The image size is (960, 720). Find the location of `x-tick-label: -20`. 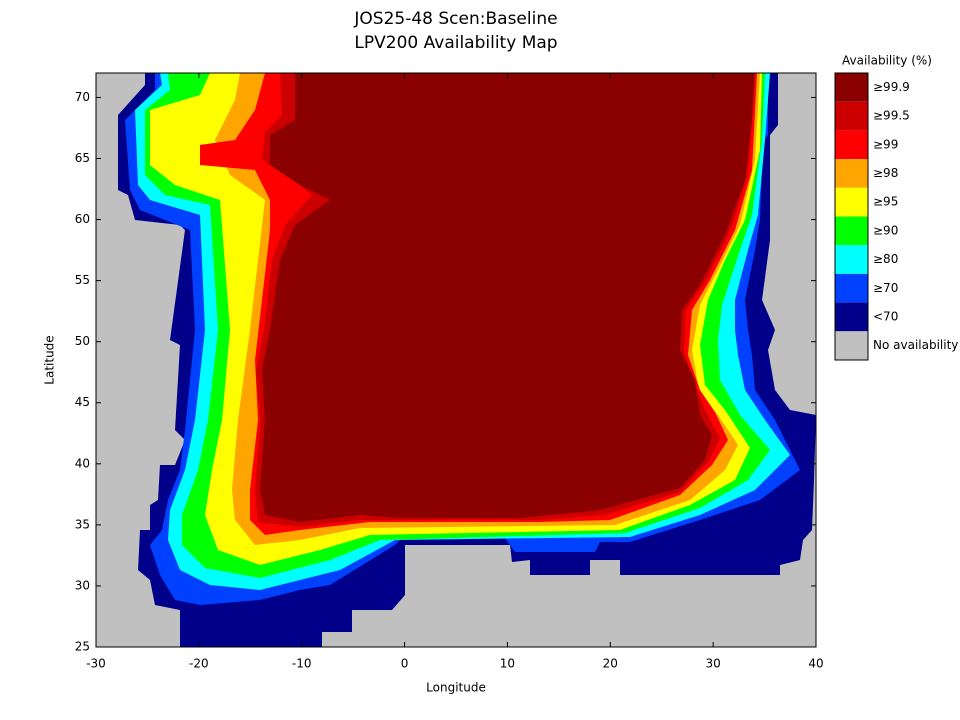

x-tick-label: -20 is located at coordinates (199, 664).